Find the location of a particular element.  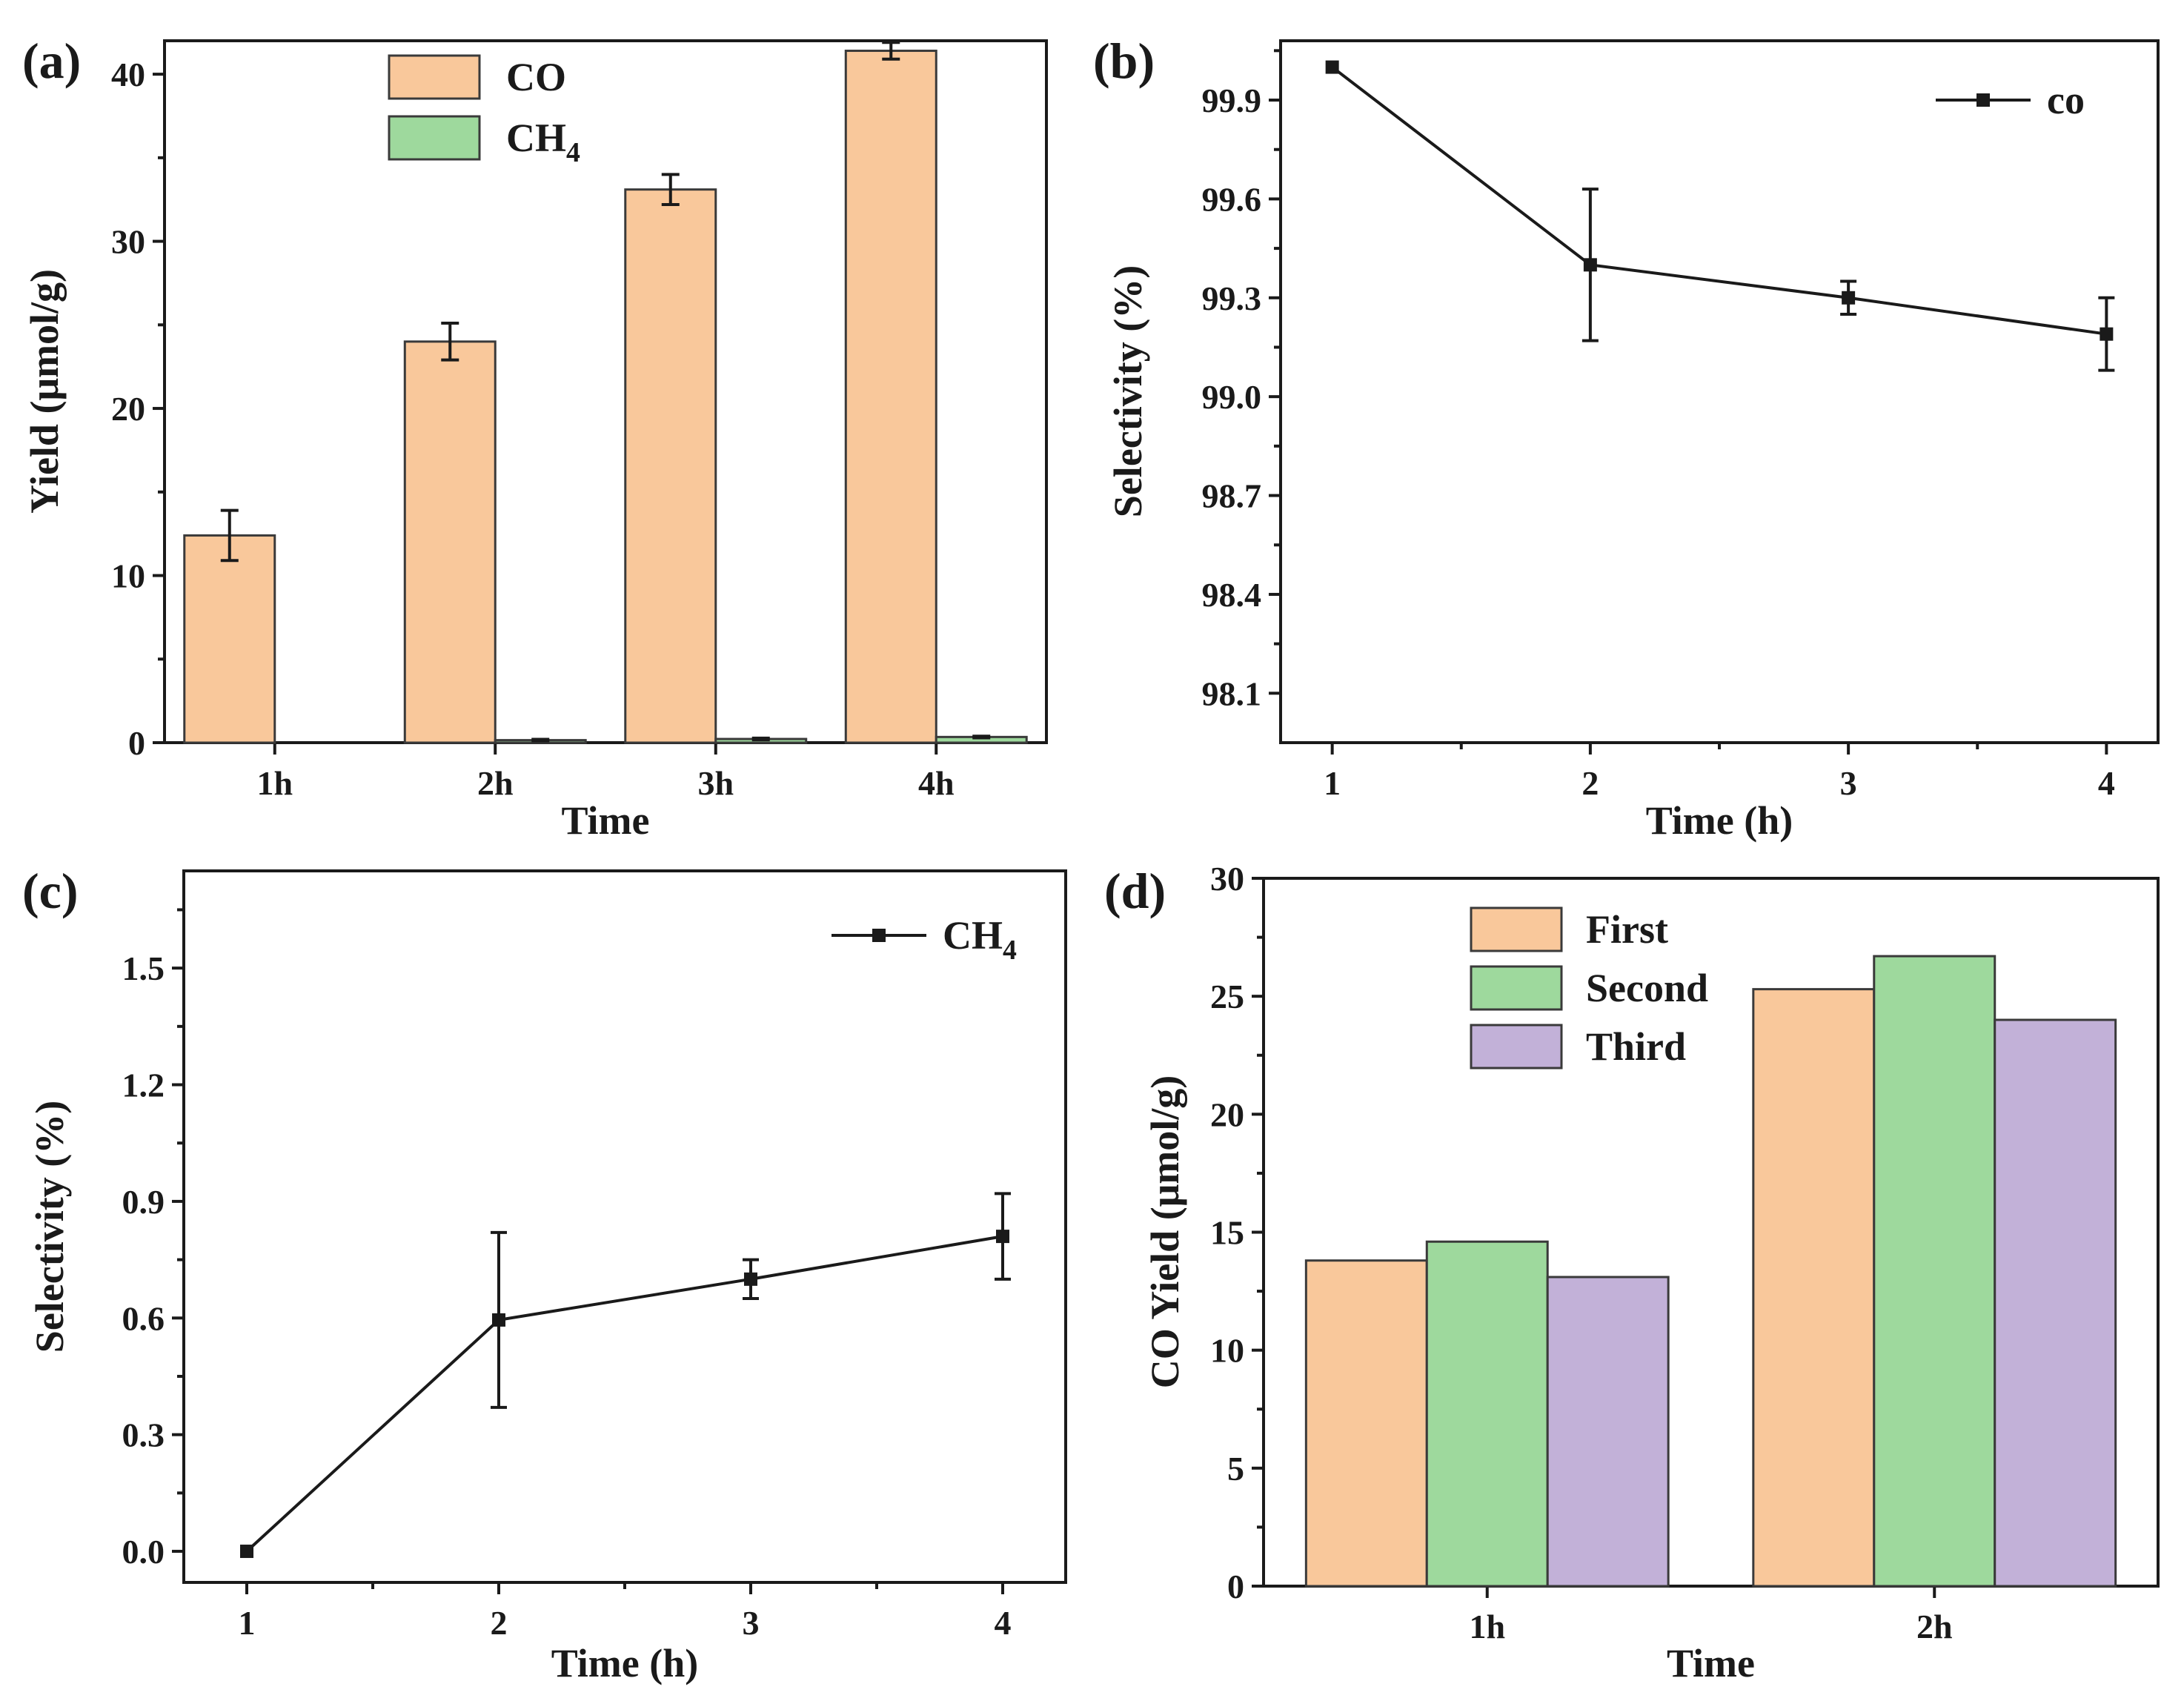

panel-label: (c) is located at coordinates (50, 891).